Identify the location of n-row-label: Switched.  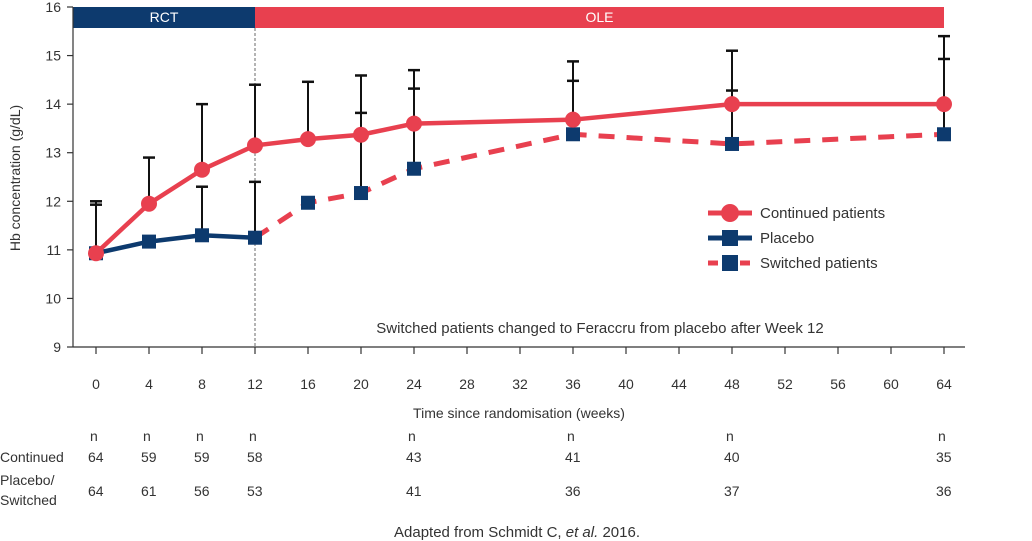
(28, 500).